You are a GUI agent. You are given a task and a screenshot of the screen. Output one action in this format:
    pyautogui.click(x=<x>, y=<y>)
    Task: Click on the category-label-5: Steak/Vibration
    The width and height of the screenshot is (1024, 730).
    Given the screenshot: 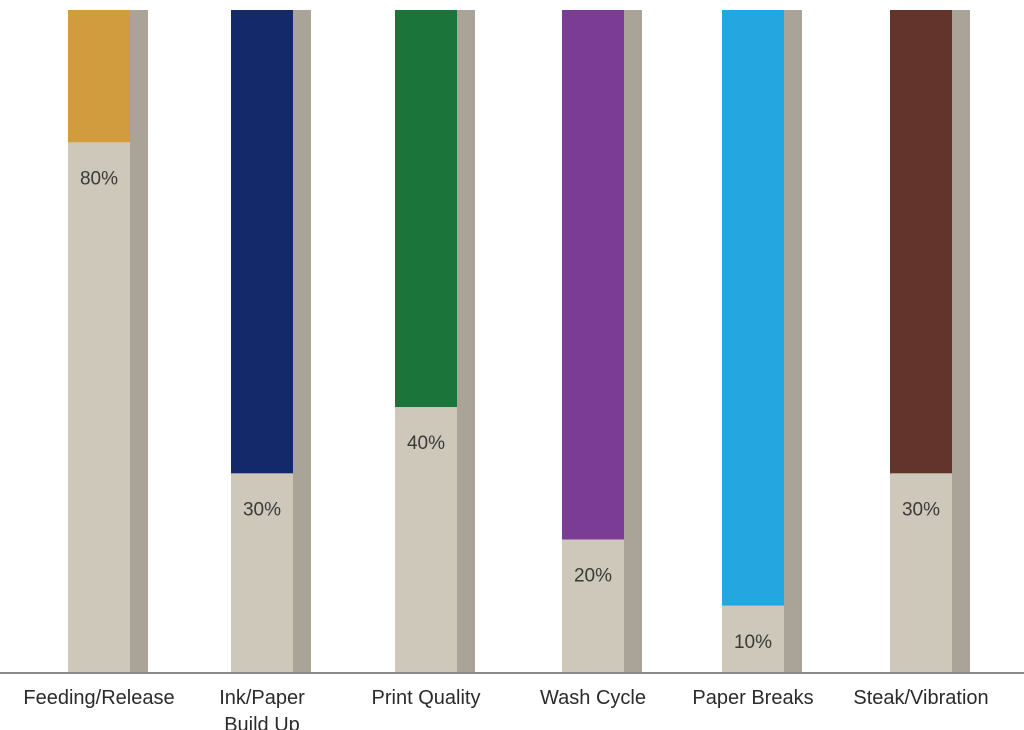 What is the action you would take?
    pyautogui.click(x=920, y=698)
    